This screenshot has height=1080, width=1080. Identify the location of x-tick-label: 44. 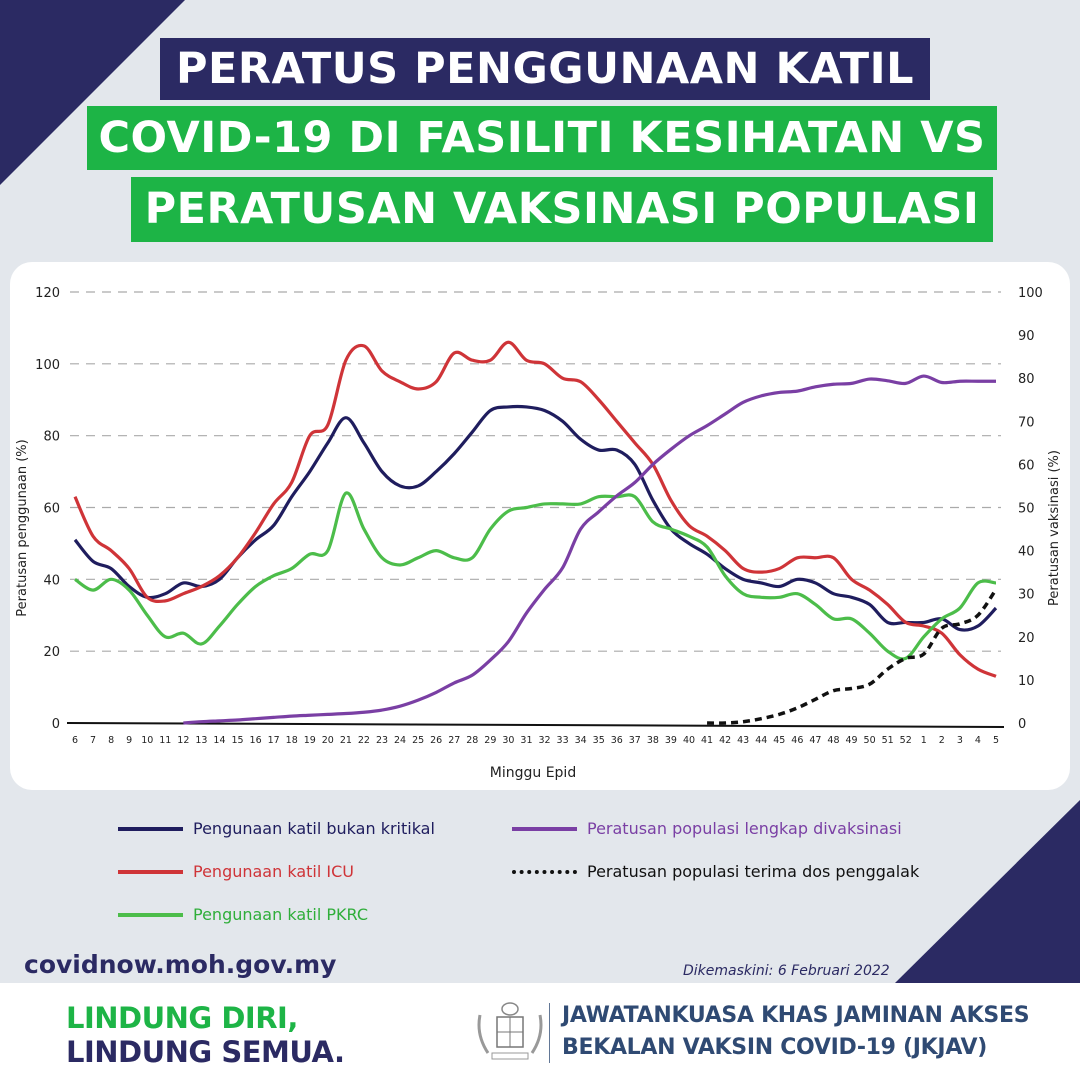
(761, 740).